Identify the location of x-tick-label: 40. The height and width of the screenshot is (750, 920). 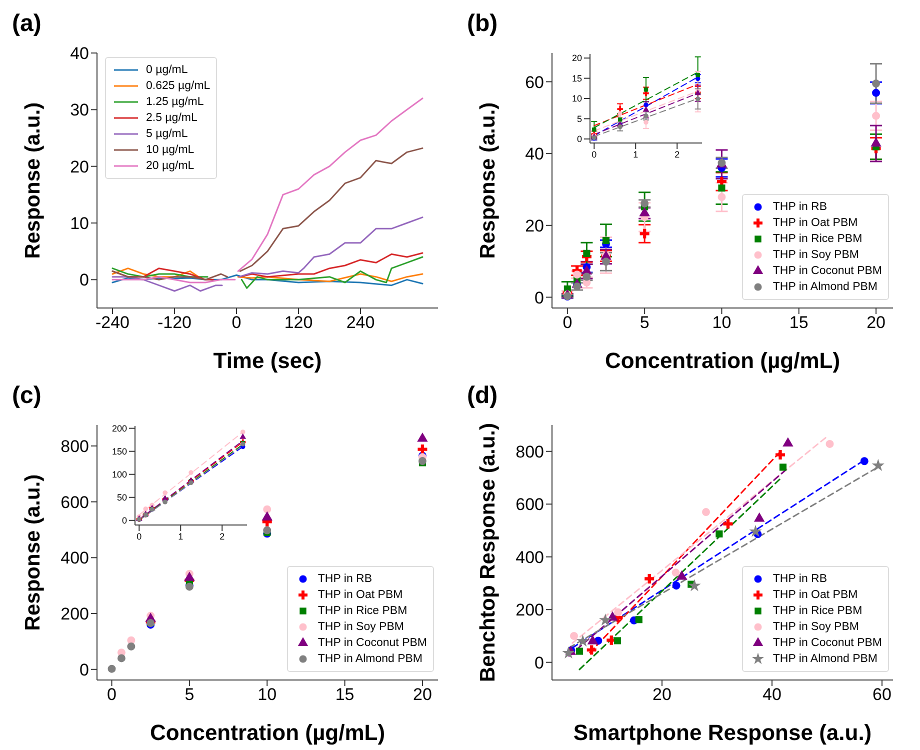
(772, 694).